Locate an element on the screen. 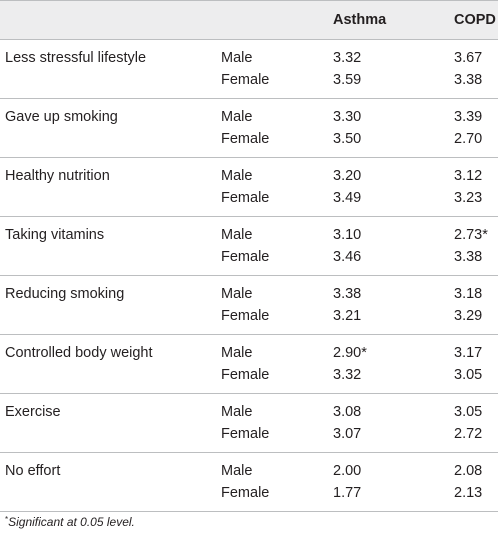 This screenshot has height=541, width=498. table-row: Female 3.21 3.29 is located at coordinates (249, 320).